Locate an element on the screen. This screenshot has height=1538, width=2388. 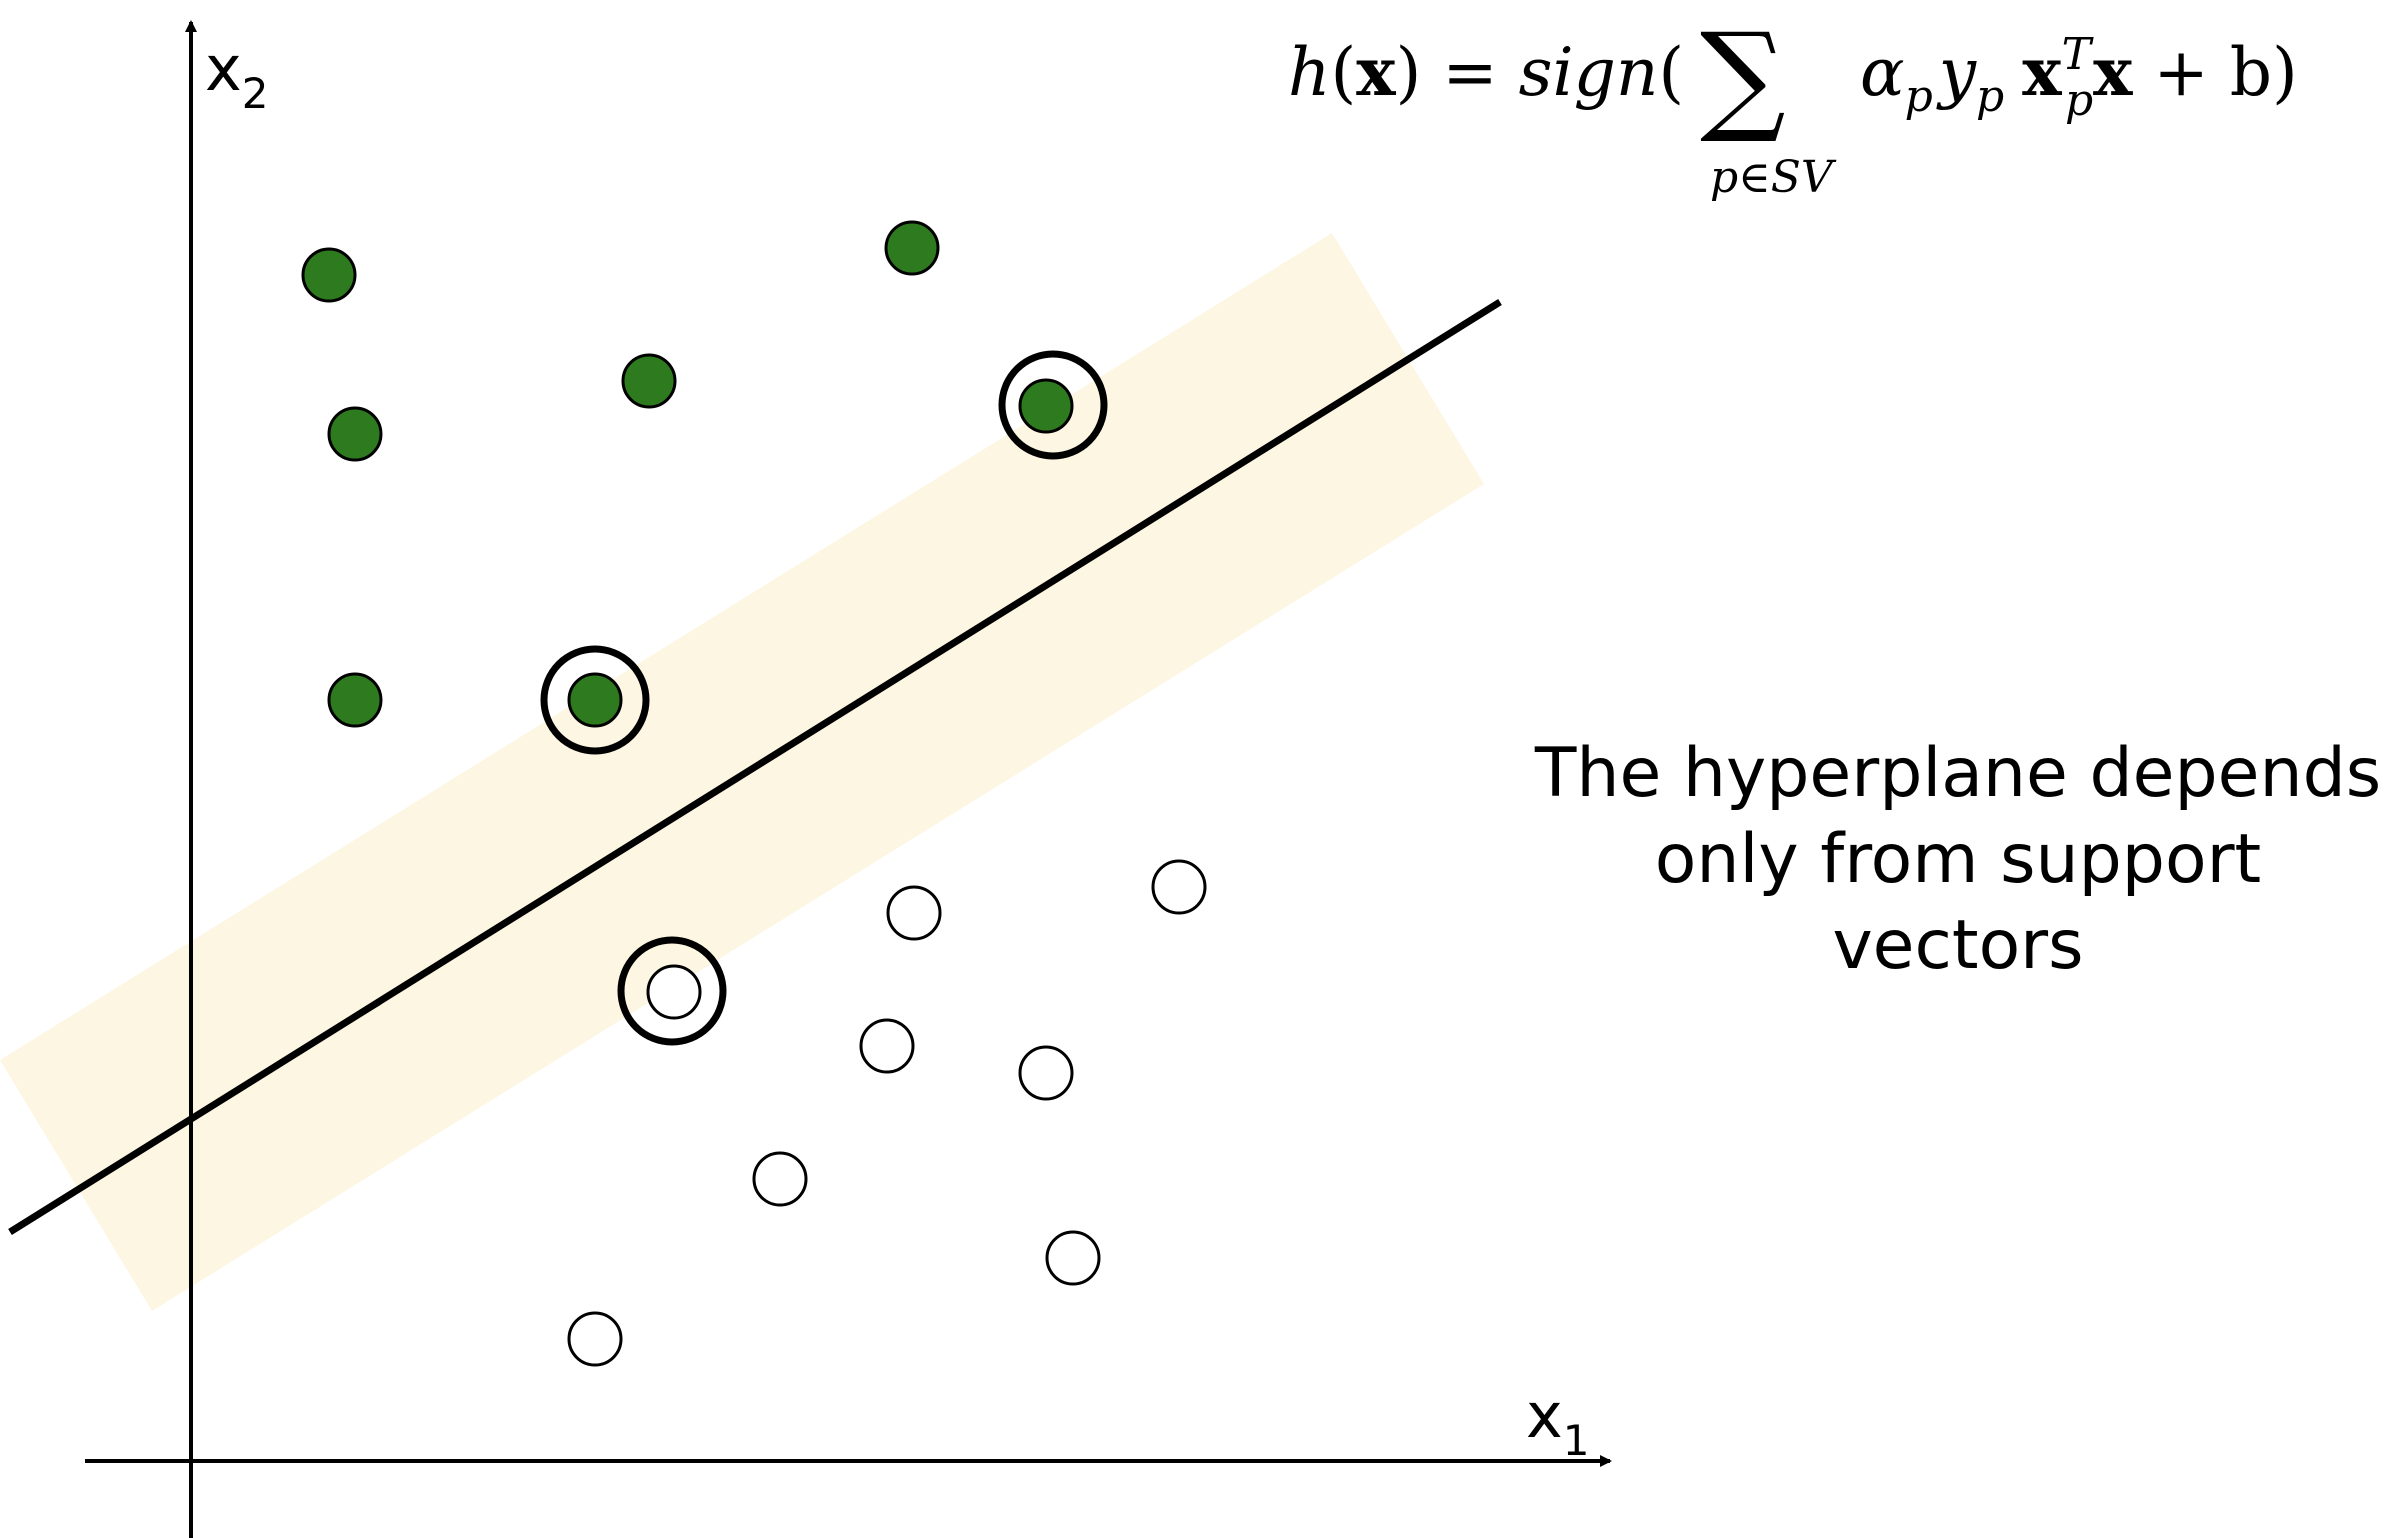
negative-points is located at coordinates (887, 1113).